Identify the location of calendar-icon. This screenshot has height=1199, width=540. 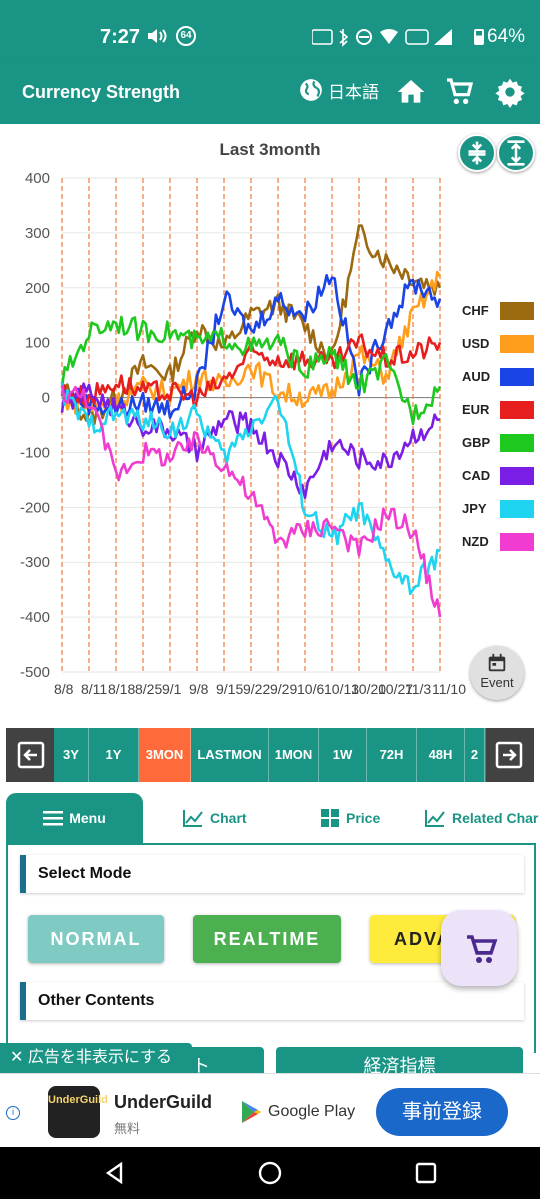
(497, 662).